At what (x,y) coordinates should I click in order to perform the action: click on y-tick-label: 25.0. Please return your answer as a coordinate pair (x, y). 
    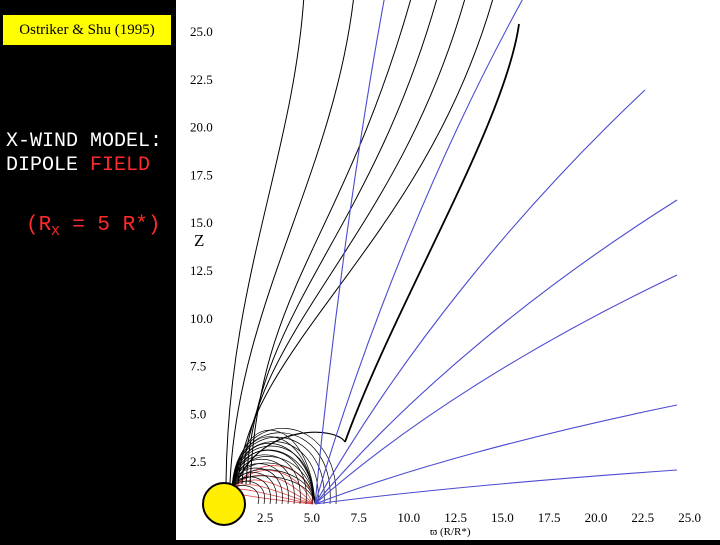
    Looking at the image, I should click on (201, 31).